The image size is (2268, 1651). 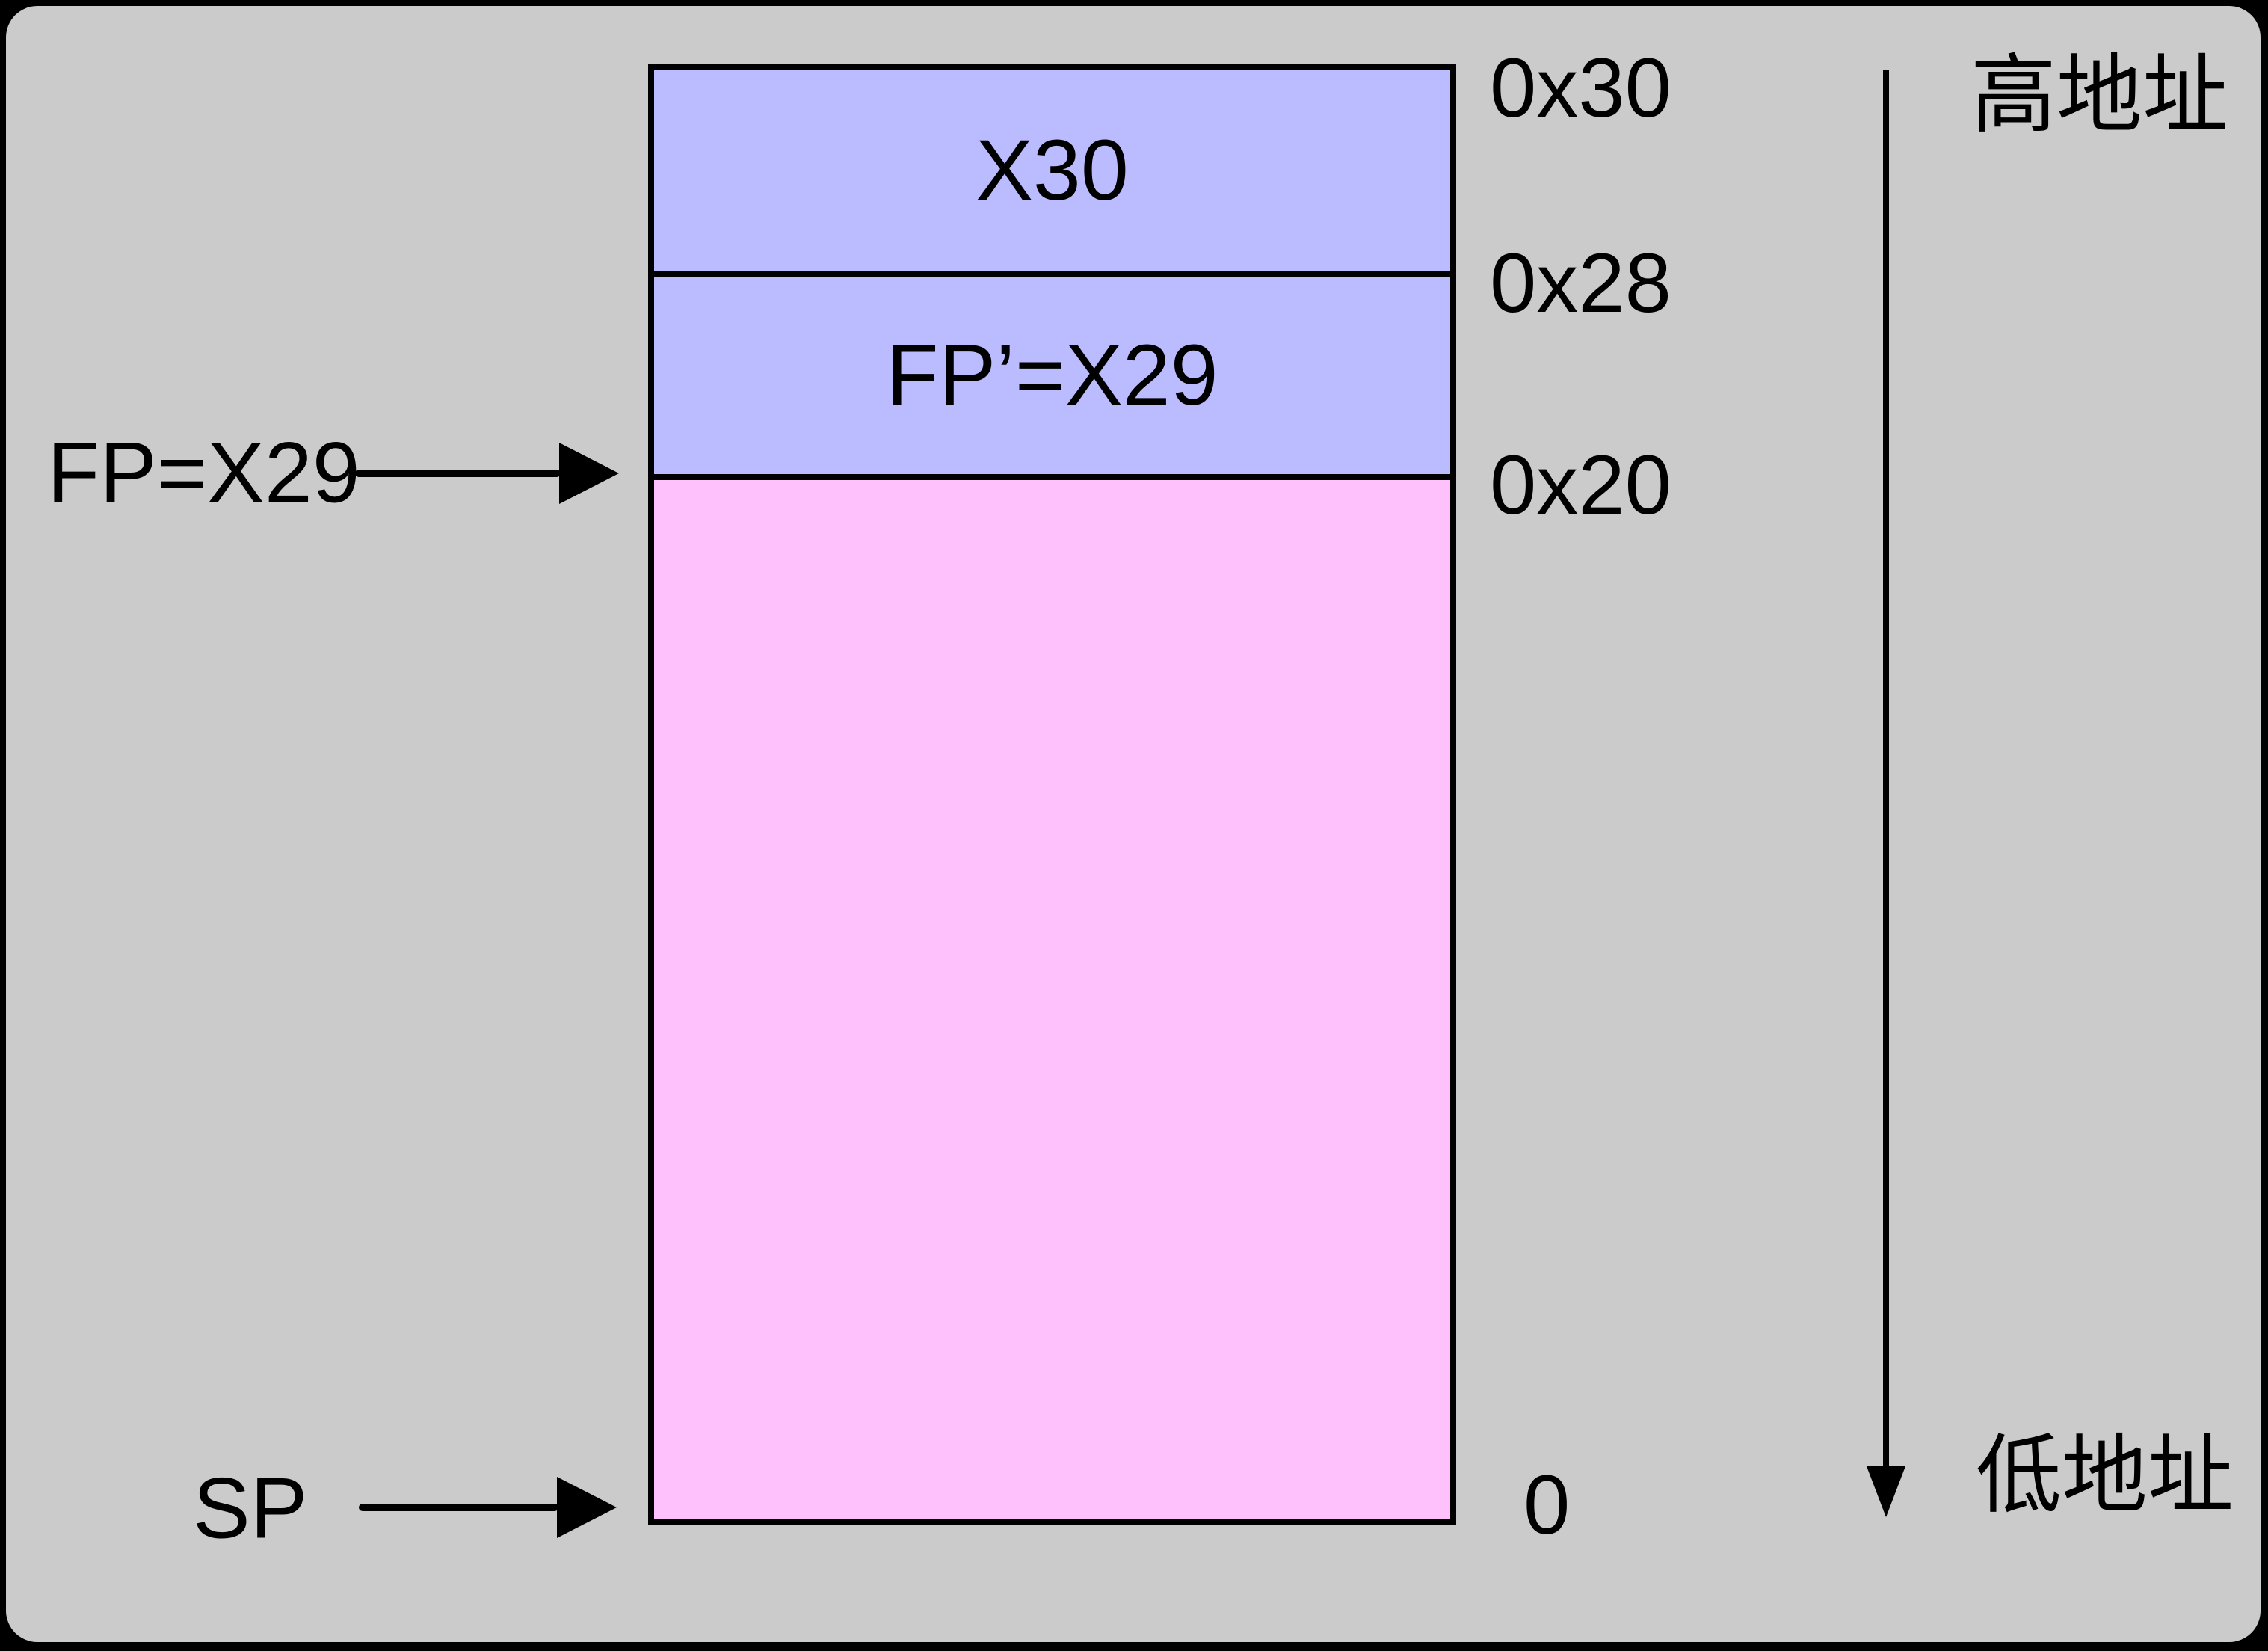 I want to click on stack-cell-x30-label: X30, so click(x=1052, y=170).